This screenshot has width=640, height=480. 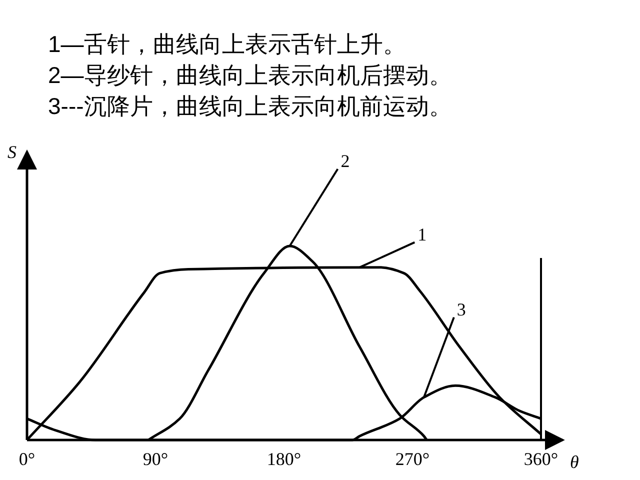 I want to click on x-tick-label: 270°, so click(x=412, y=459).